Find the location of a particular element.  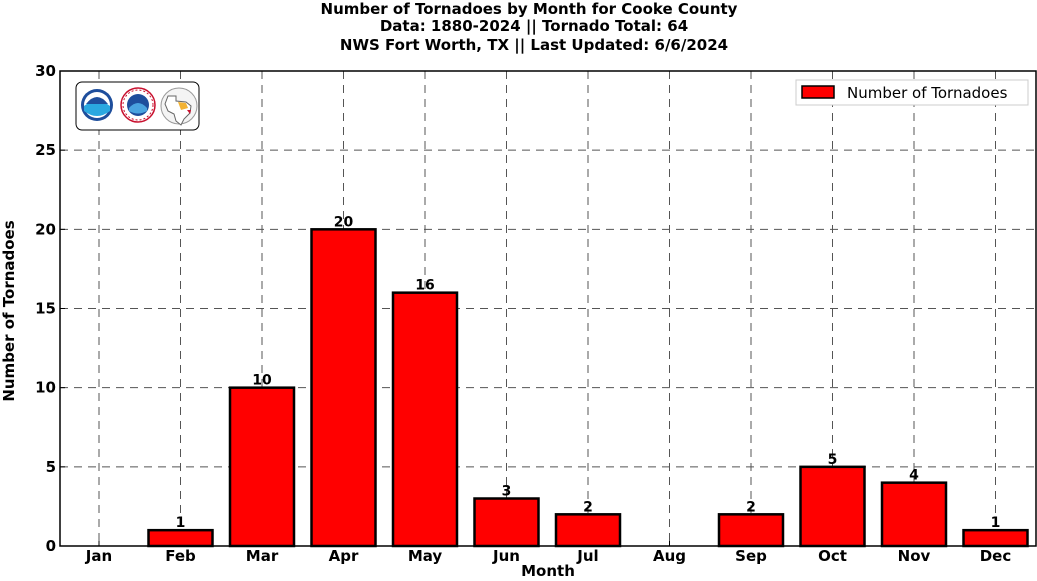

bar-apr is located at coordinates (343, 388).